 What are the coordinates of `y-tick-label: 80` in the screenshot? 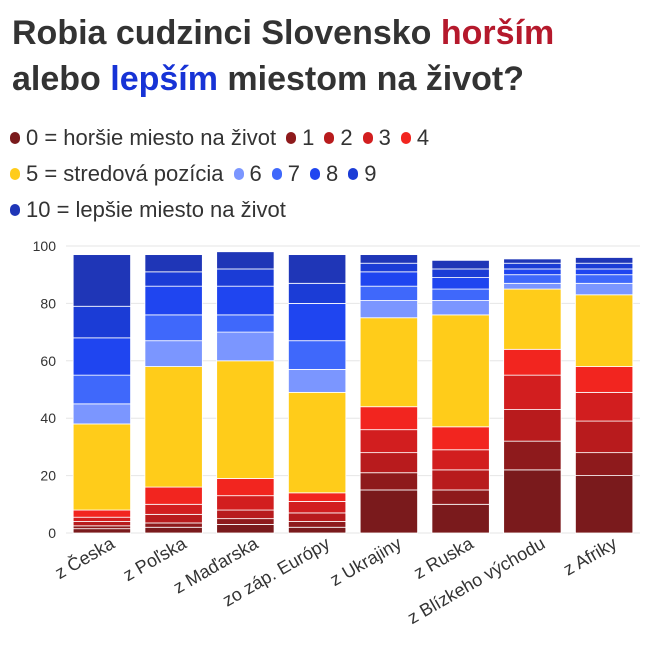 It's located at (48, 303).